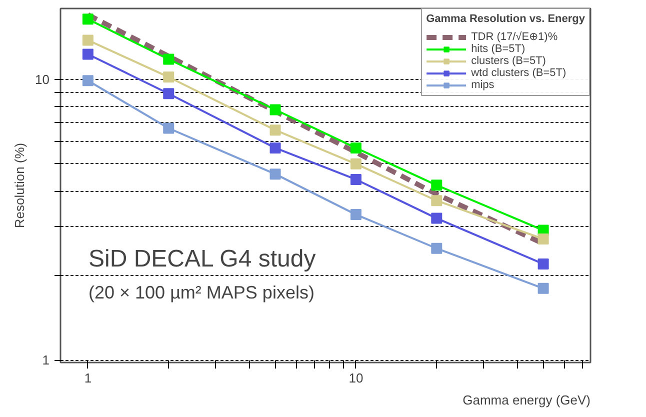 The height and width of the screenshot is (417, 646). What do you see at coordinates (508, 61) in the screenshot?
I see `legend-label: clusters (B=5T)` at bounding box center [508, 61].